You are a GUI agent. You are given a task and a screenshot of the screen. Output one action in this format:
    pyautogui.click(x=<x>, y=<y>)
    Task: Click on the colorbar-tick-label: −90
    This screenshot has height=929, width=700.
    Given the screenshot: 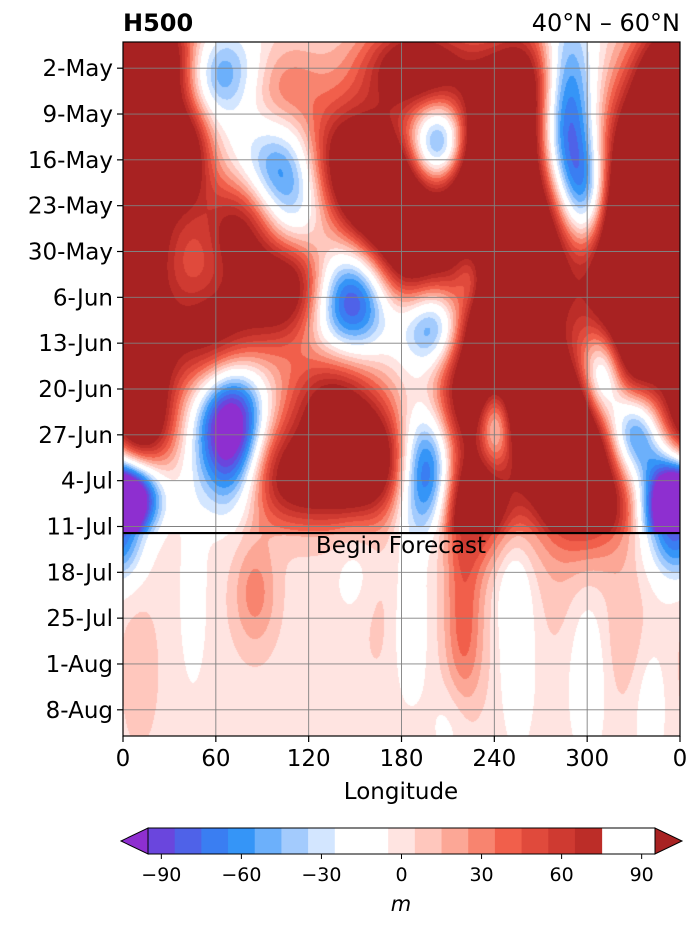 What is the action you would take?
    pyautogui.click(x=161, y=875)
    